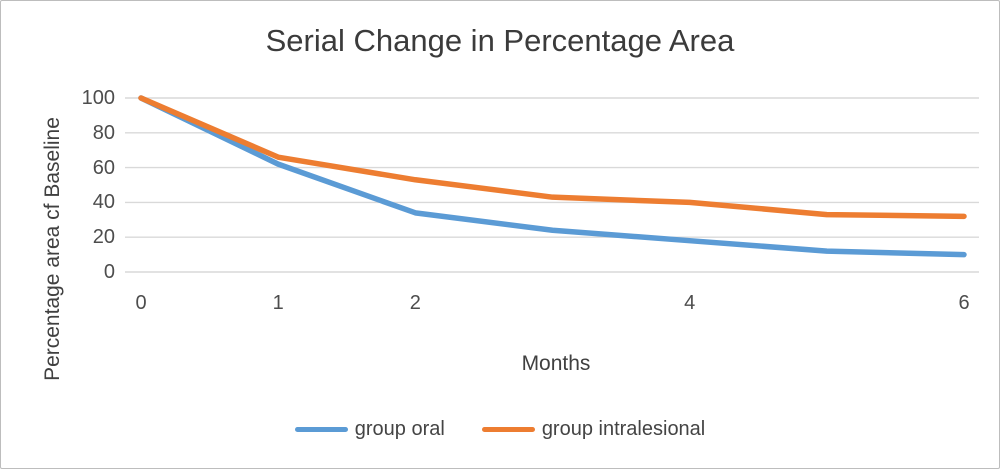 This screenshot has height=469, width=1000. I want to click on x-tick-label-2: 2, so click(415, 303).